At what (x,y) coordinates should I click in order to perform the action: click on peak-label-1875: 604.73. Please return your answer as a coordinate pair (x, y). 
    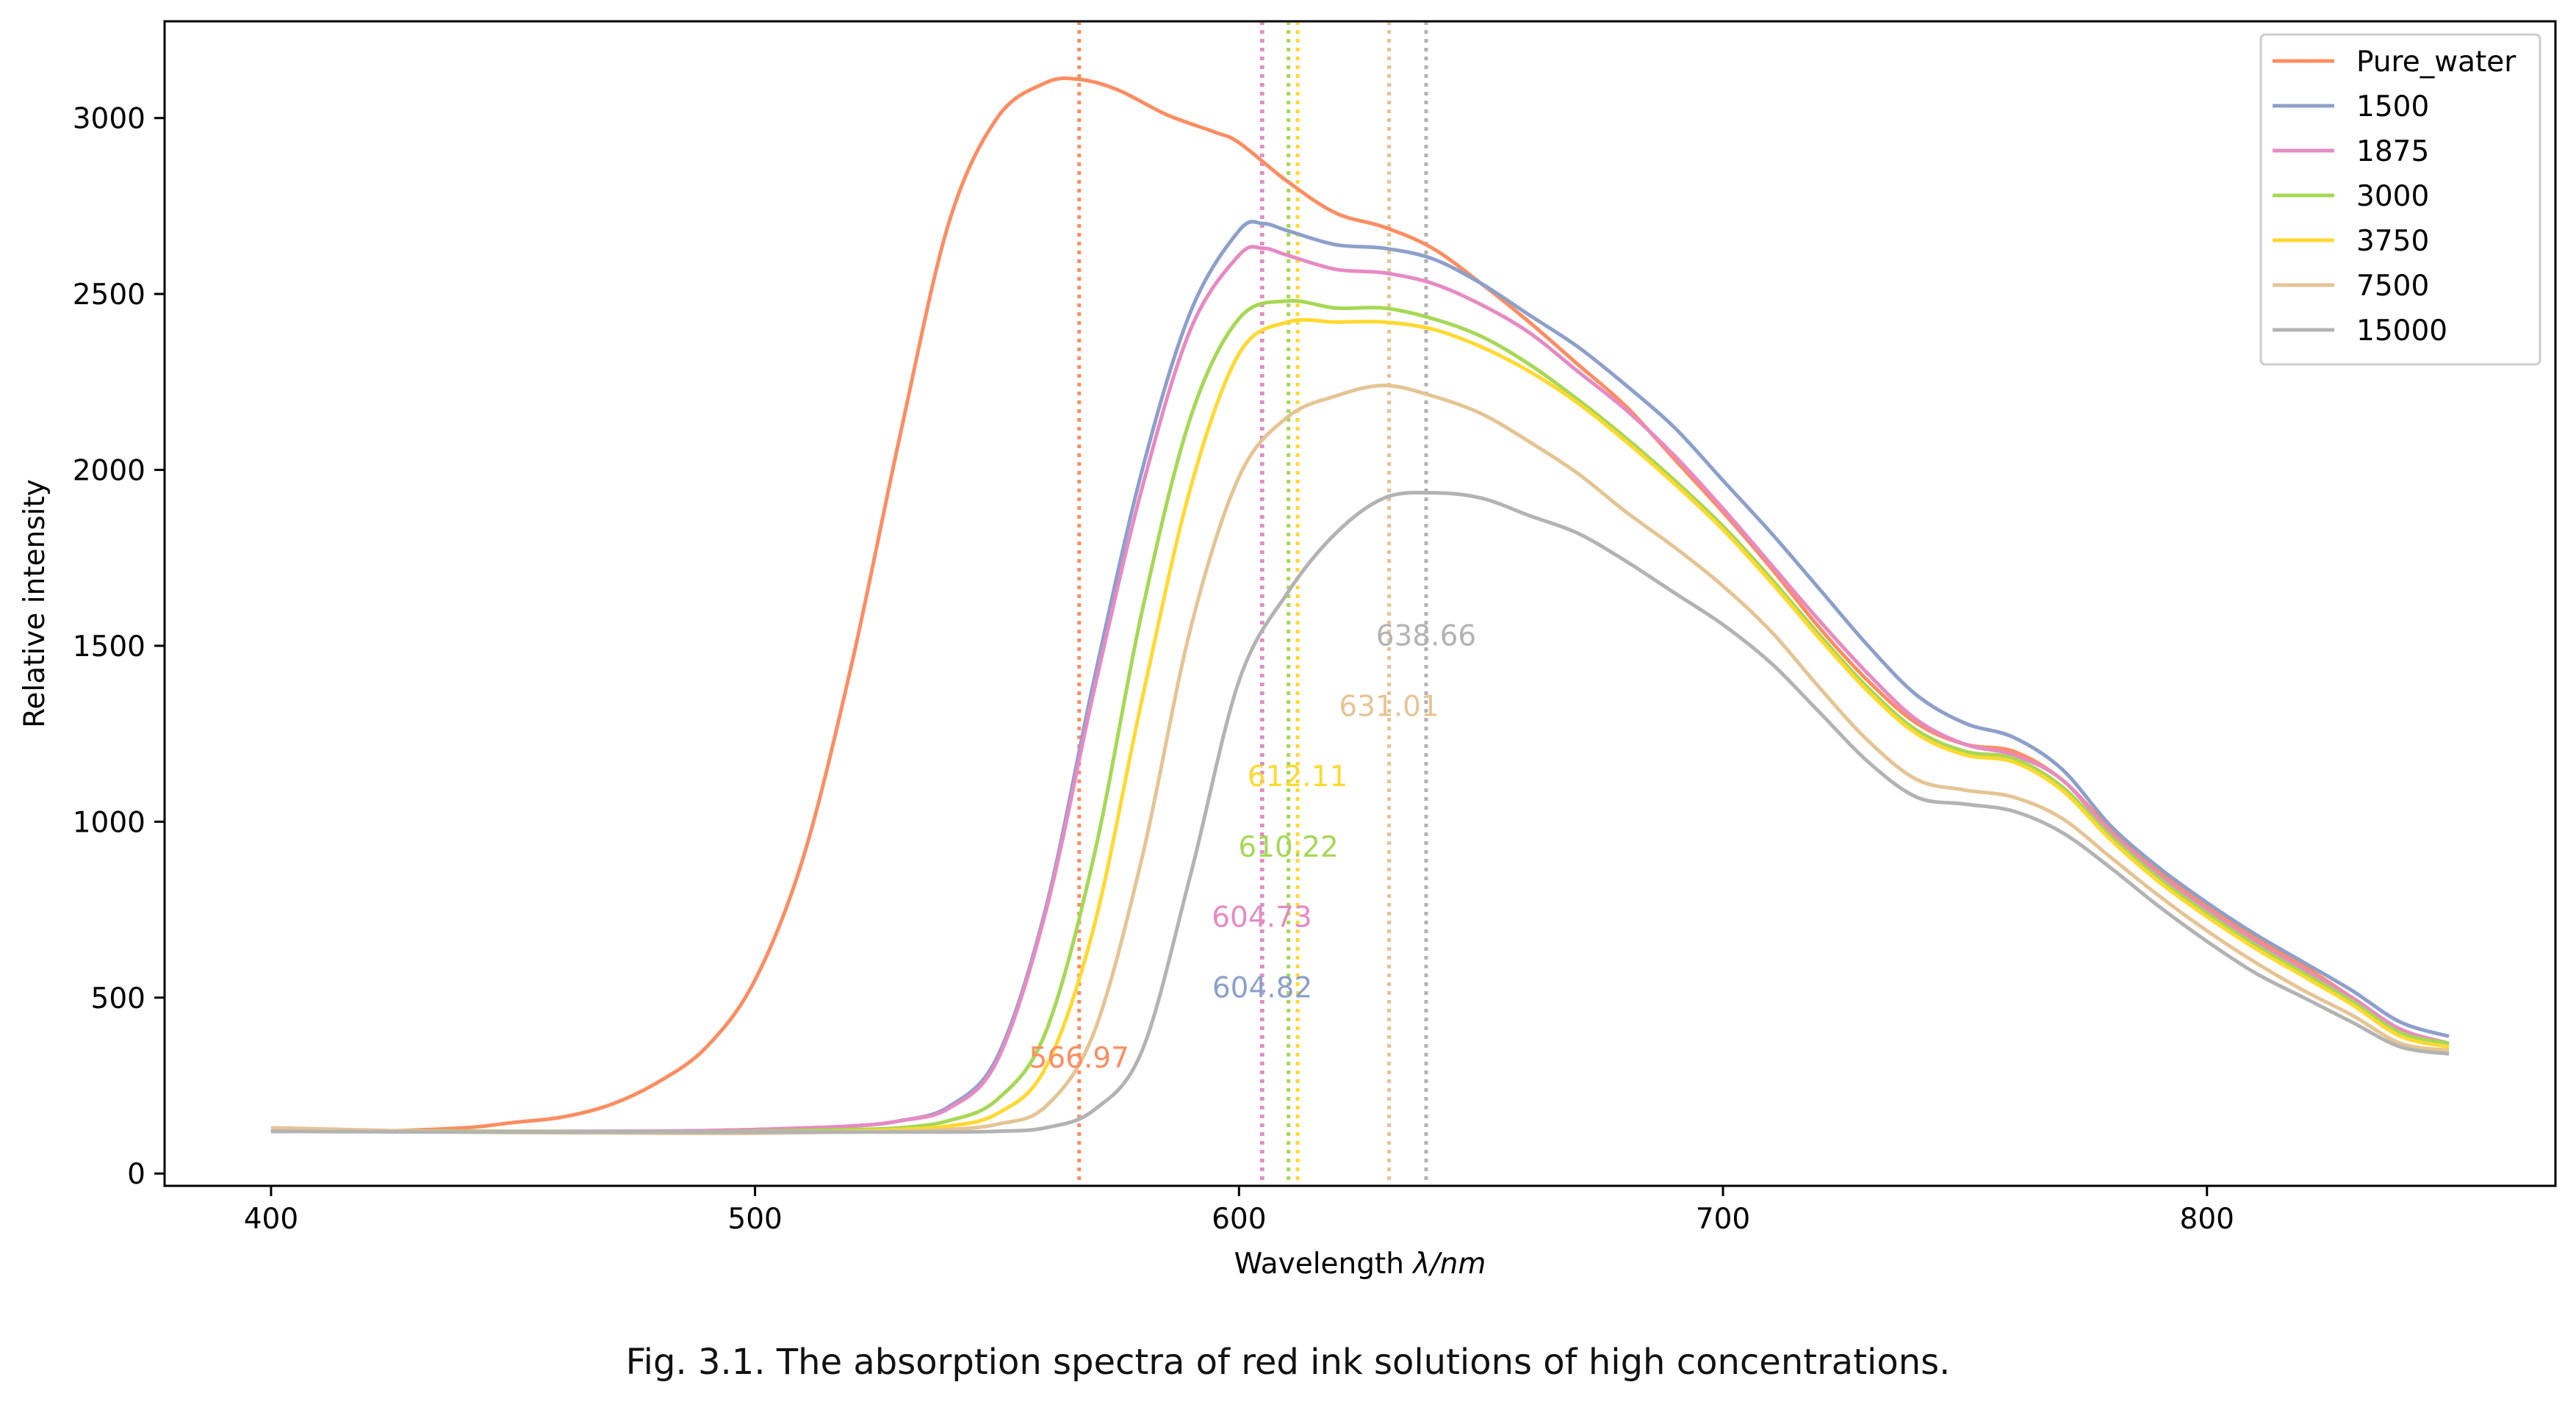
    Looking at the image, I should click on (1262, 919).